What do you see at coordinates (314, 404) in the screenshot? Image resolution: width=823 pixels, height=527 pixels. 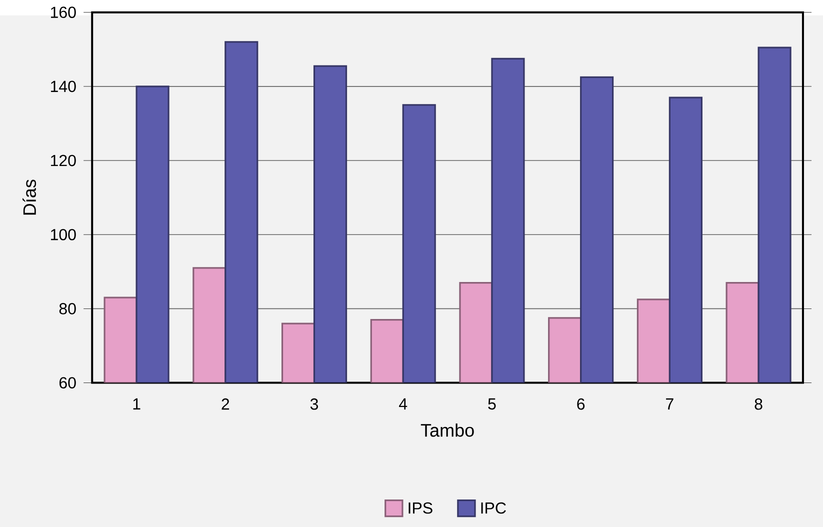 I see `x-tick-label: 3` at bounding box center [314, 404].